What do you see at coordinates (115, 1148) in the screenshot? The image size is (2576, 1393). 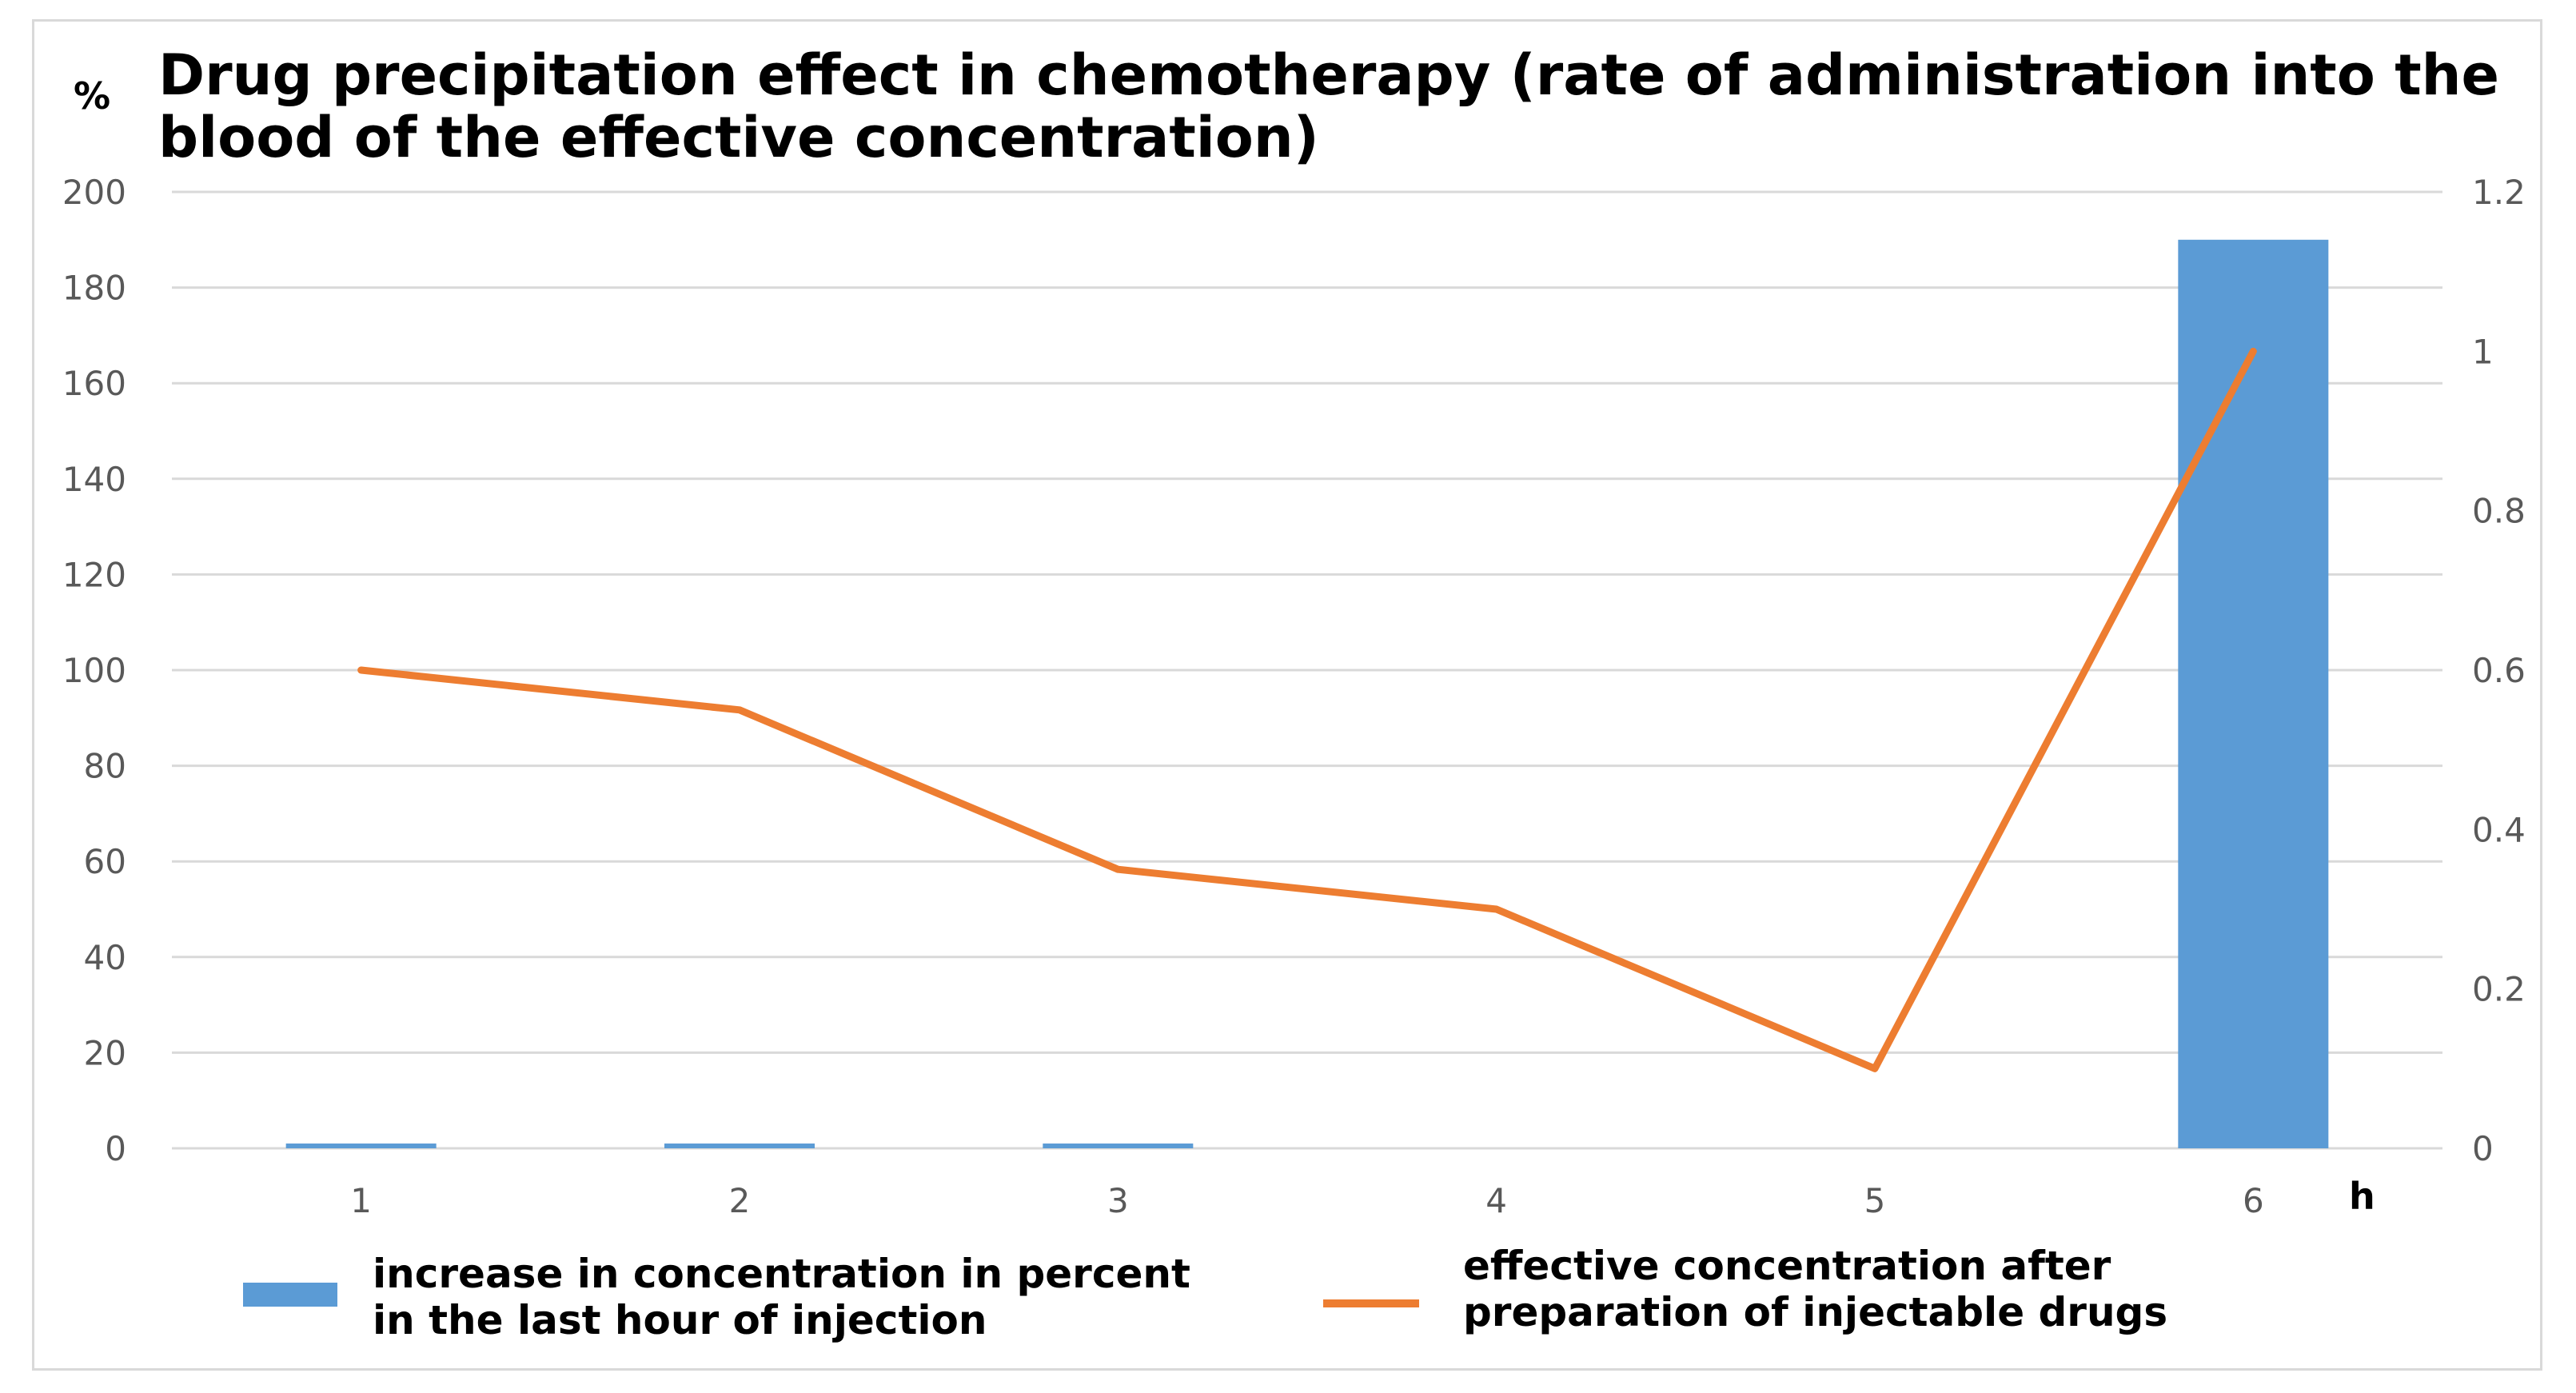 I see `y-left-tick-label: 0` at bounding box center [115, 1148].